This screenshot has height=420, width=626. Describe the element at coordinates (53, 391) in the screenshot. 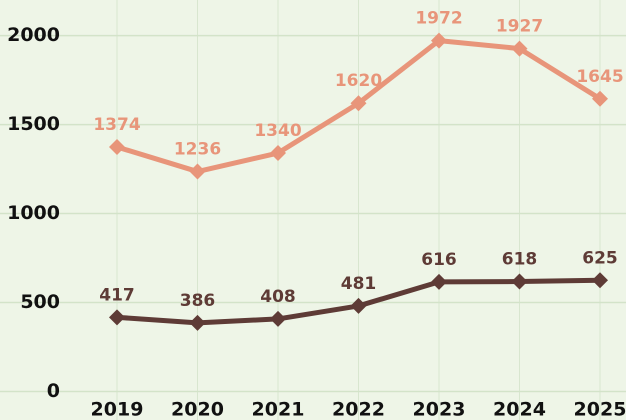

I see `y-tick-label: 0` at that location.